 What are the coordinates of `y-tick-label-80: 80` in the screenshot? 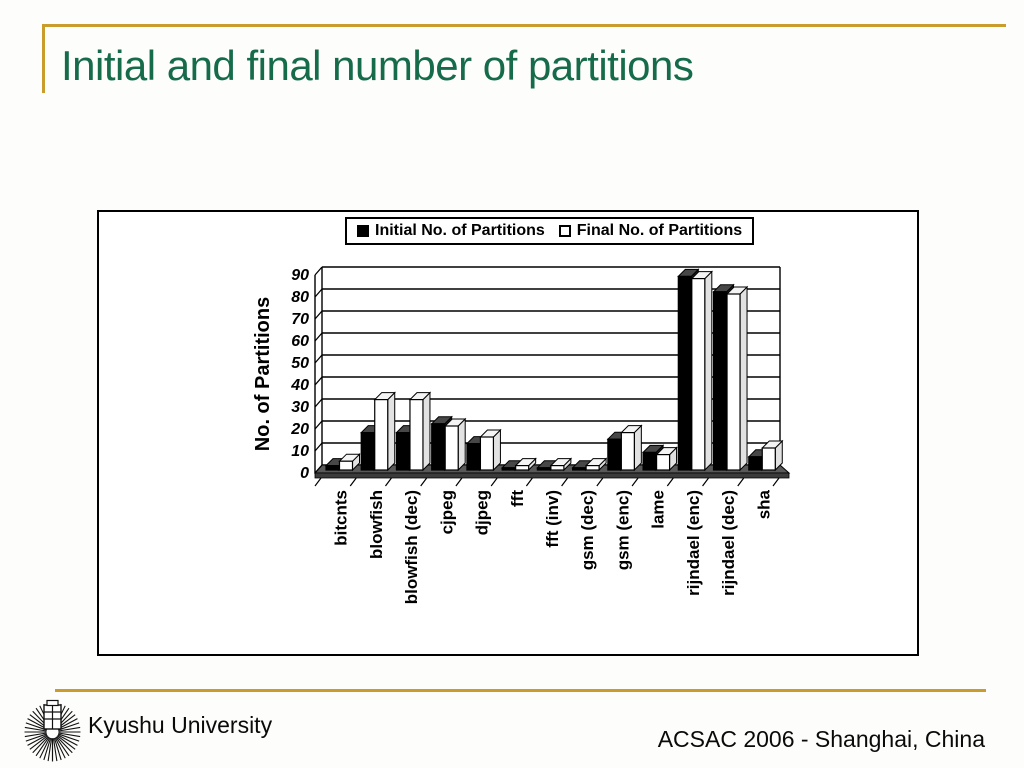 It's located at (300, 297).